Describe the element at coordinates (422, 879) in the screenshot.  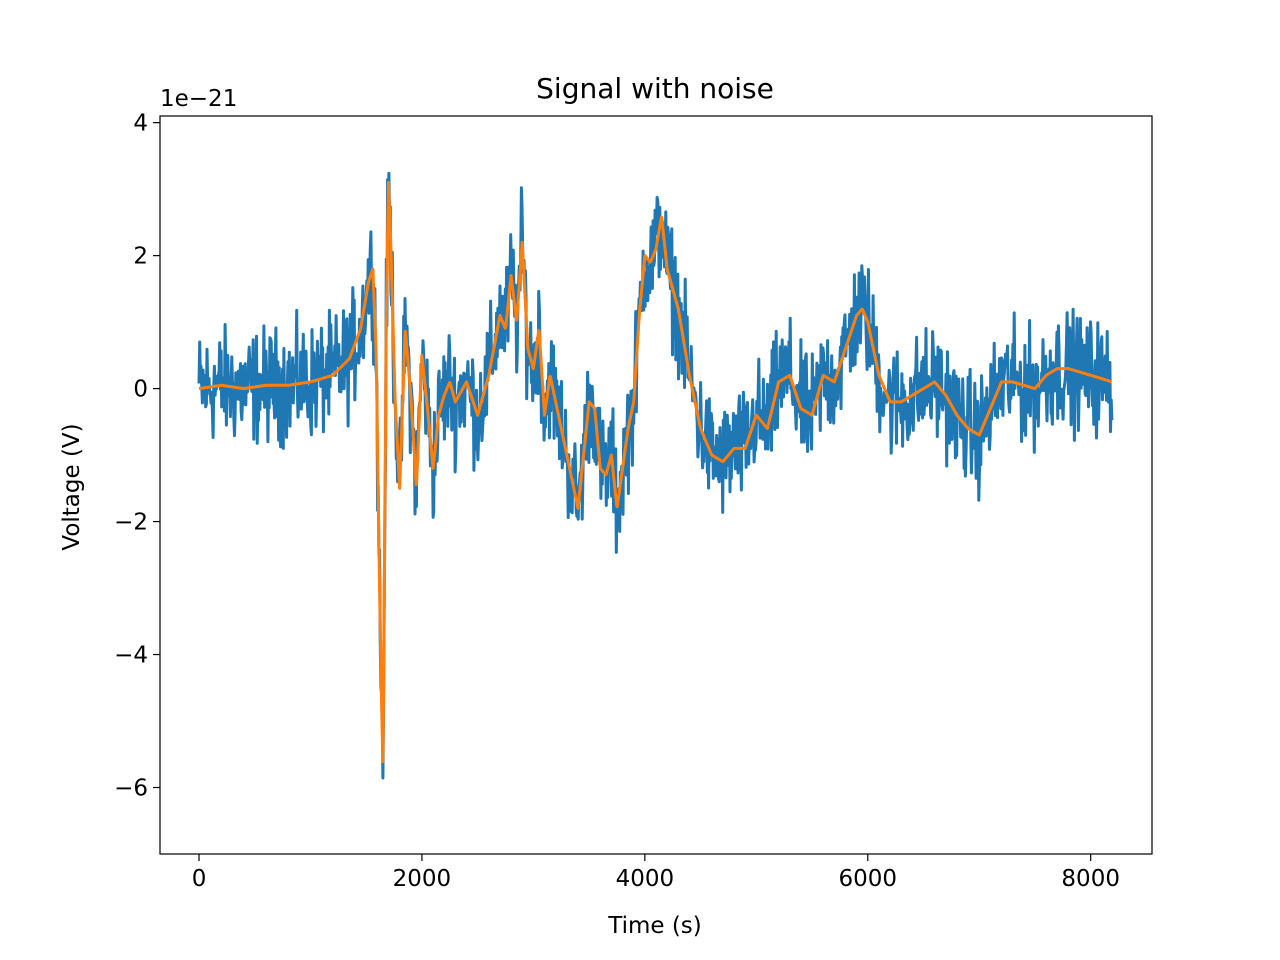
I see `x-tick-label: 2000` at that location.